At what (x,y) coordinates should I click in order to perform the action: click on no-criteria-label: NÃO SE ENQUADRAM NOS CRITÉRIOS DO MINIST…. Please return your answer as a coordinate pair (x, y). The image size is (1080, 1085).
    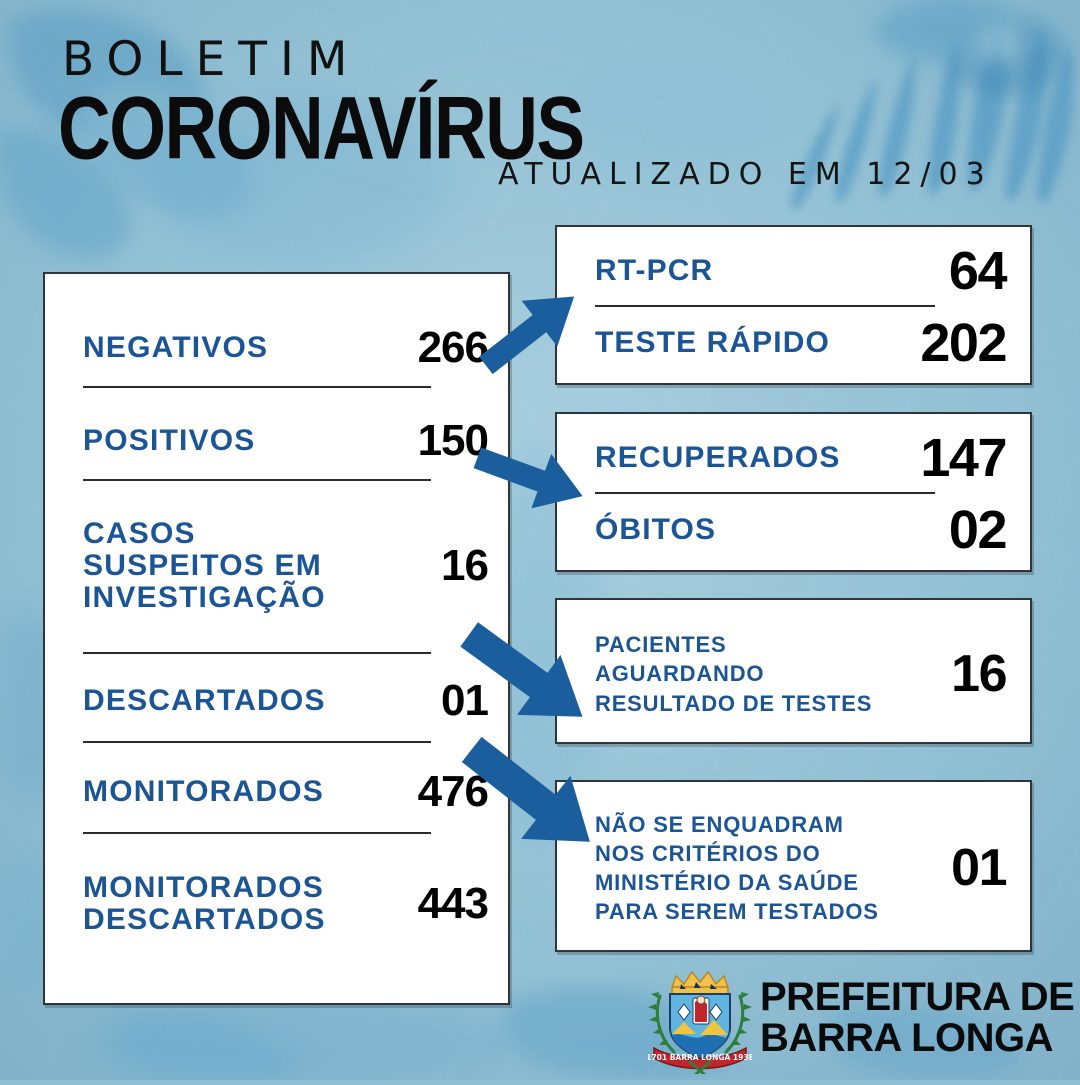
    Looking at the image, I should click on (737, 868).